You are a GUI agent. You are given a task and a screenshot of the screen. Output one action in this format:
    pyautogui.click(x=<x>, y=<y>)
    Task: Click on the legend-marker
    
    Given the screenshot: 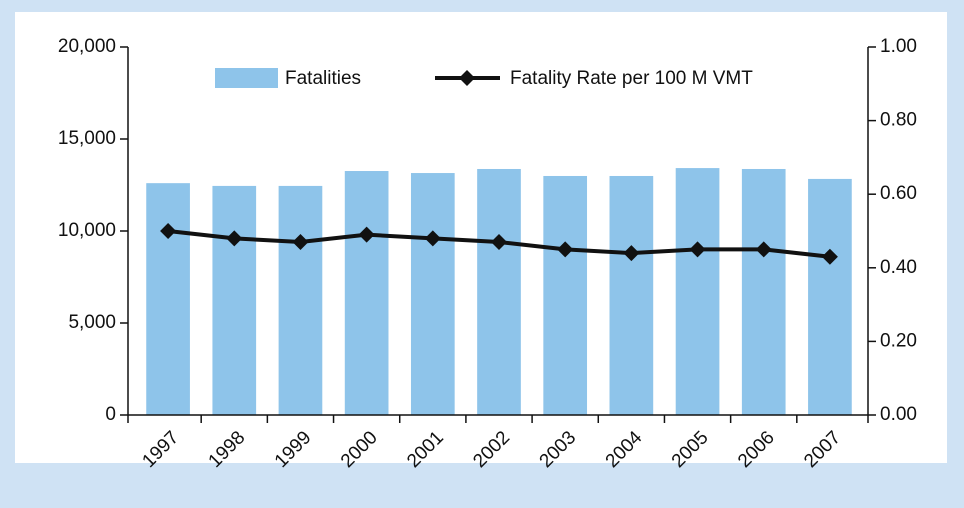 What is the action you would take?
    pyautogui.click(x=467, y=78)
    